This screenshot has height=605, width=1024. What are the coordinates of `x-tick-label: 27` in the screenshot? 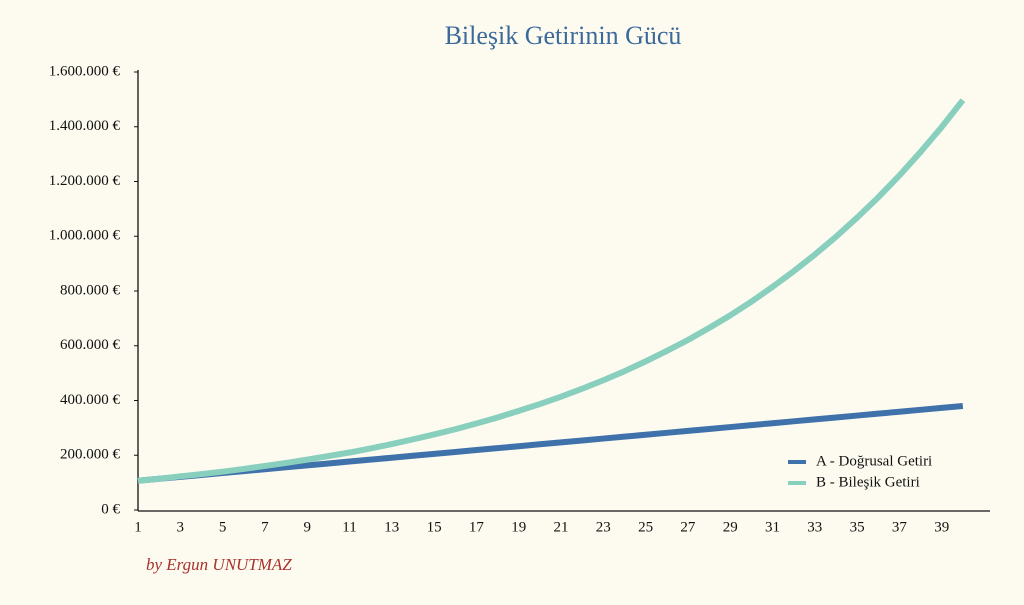 It's located at (688, 527).